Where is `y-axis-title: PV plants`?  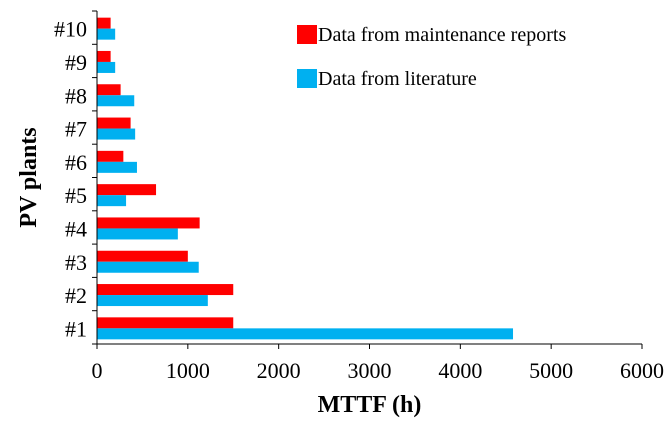
y-axis-title: PV plants is located at coordinates (29, 177).